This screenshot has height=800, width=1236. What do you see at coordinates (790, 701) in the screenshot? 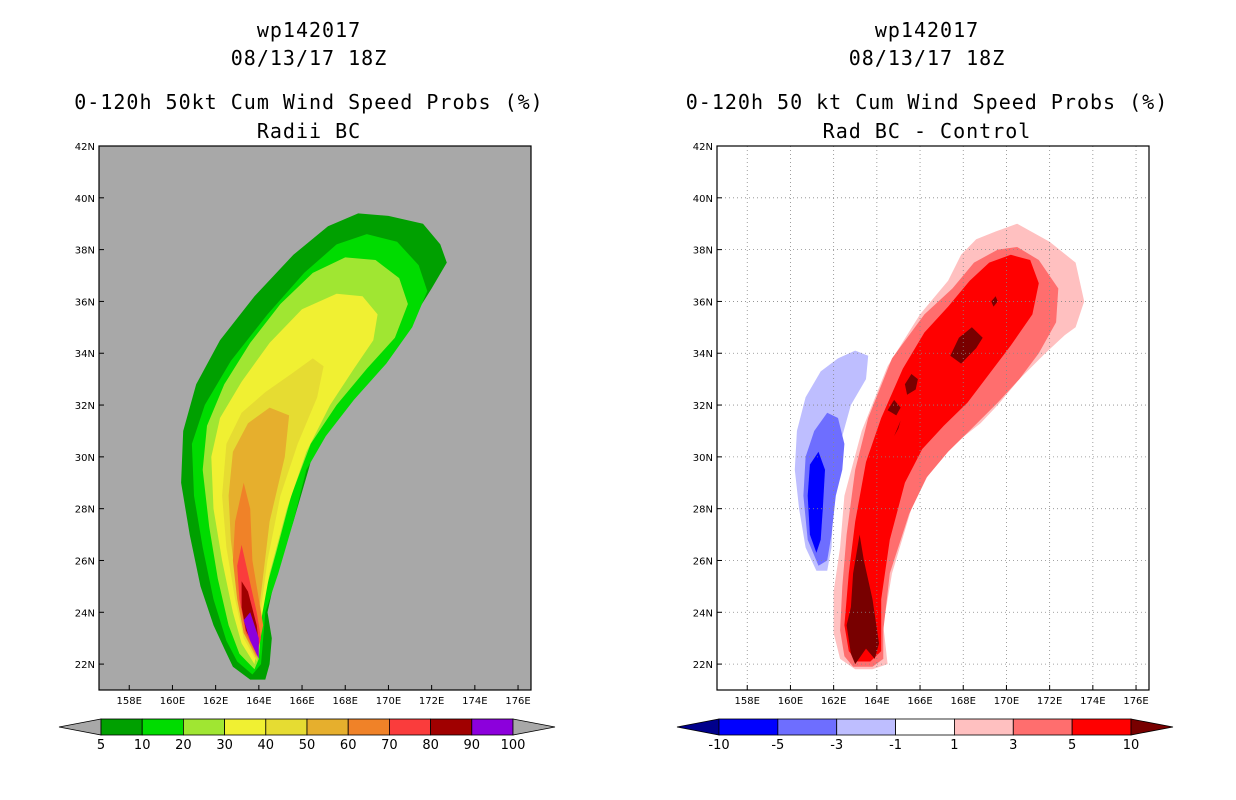
I see `x-tick-label-160E: 160E` at bounding box center [790, 701].